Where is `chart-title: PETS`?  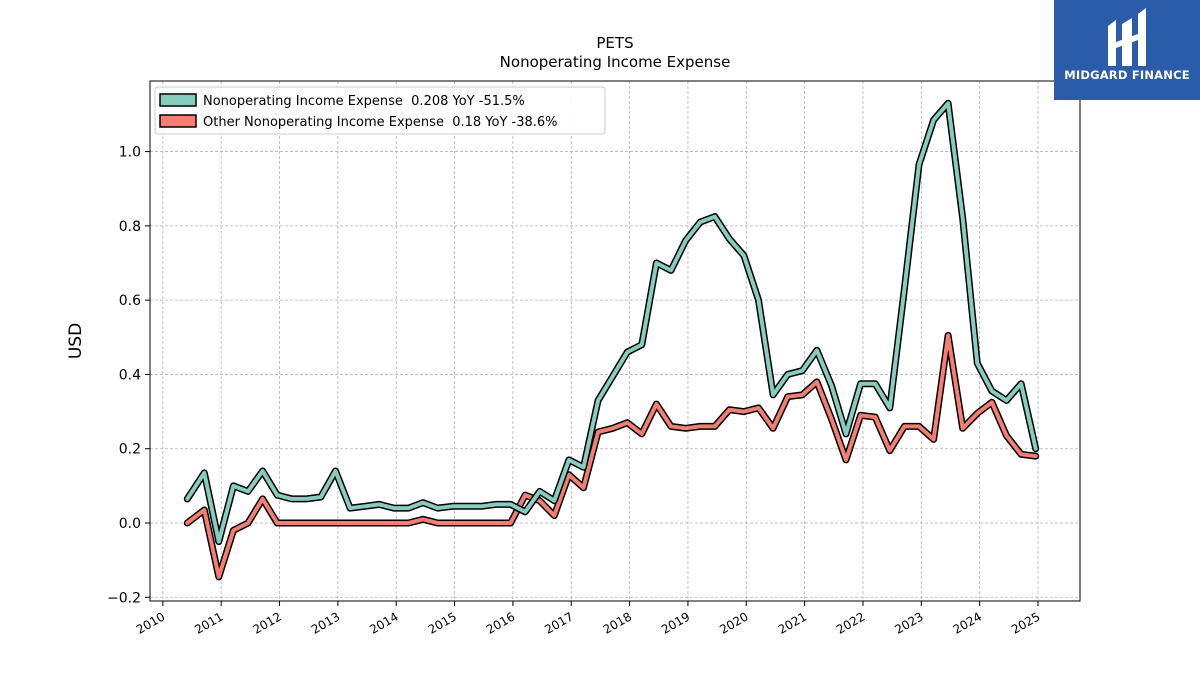
chart-title: PETS is located at coordinates (614, 43).